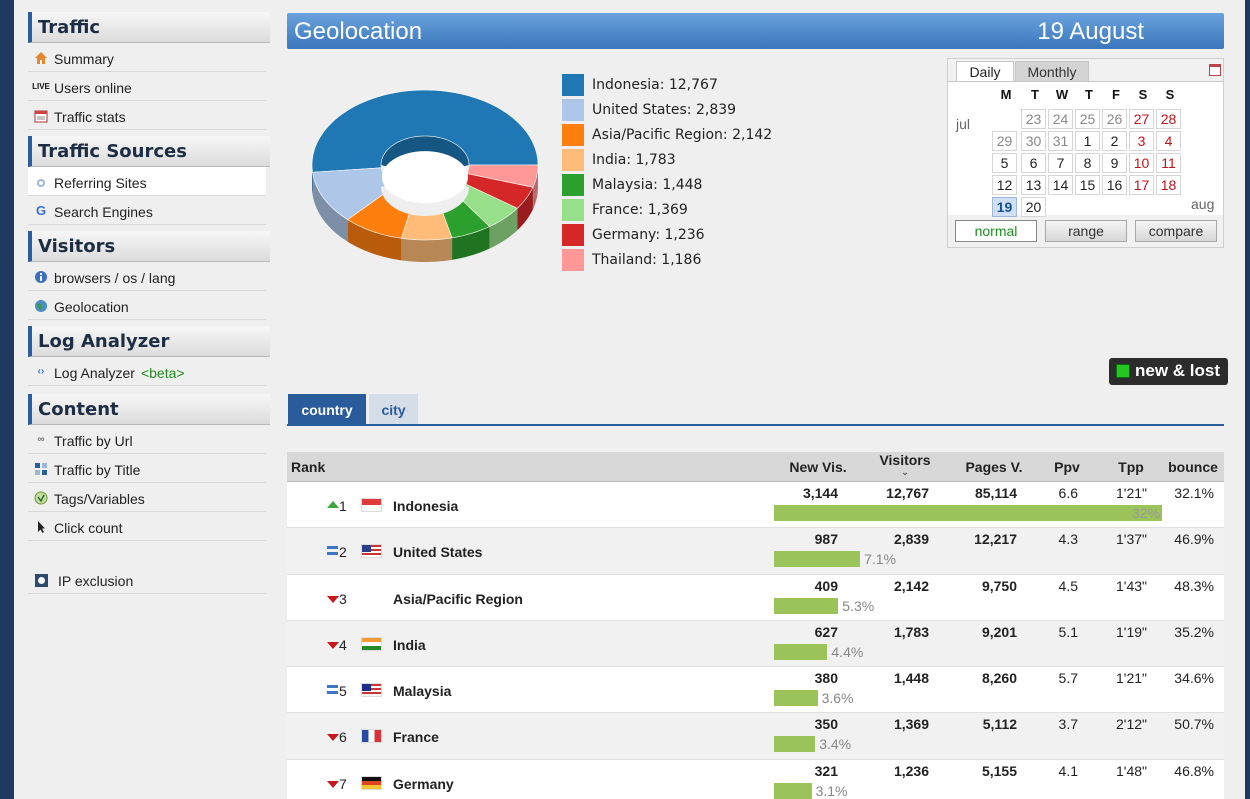 This screenshot has height=799, width=1250. I want to click on calendar-month-next: aug, so click(1203, 204).